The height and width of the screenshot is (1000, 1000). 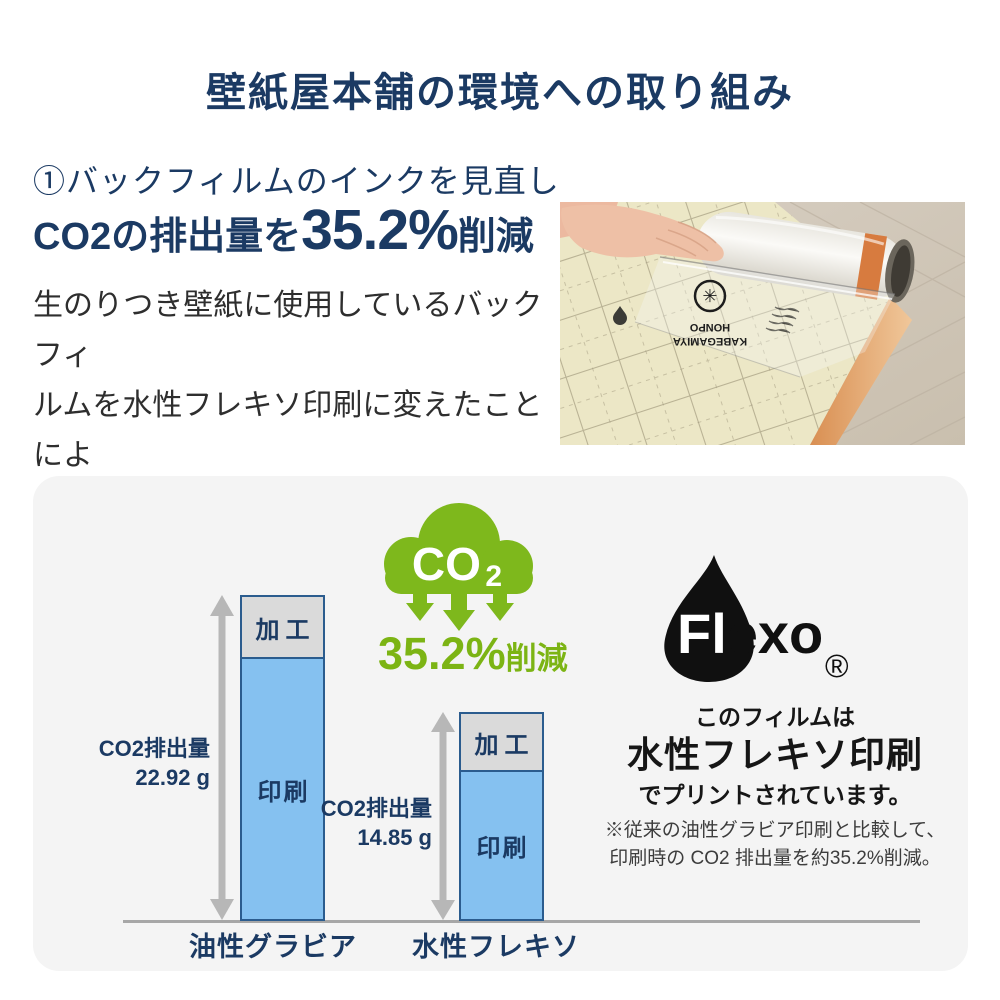 I want to click on sheet-orange-edge, so click(x=861, y=371).